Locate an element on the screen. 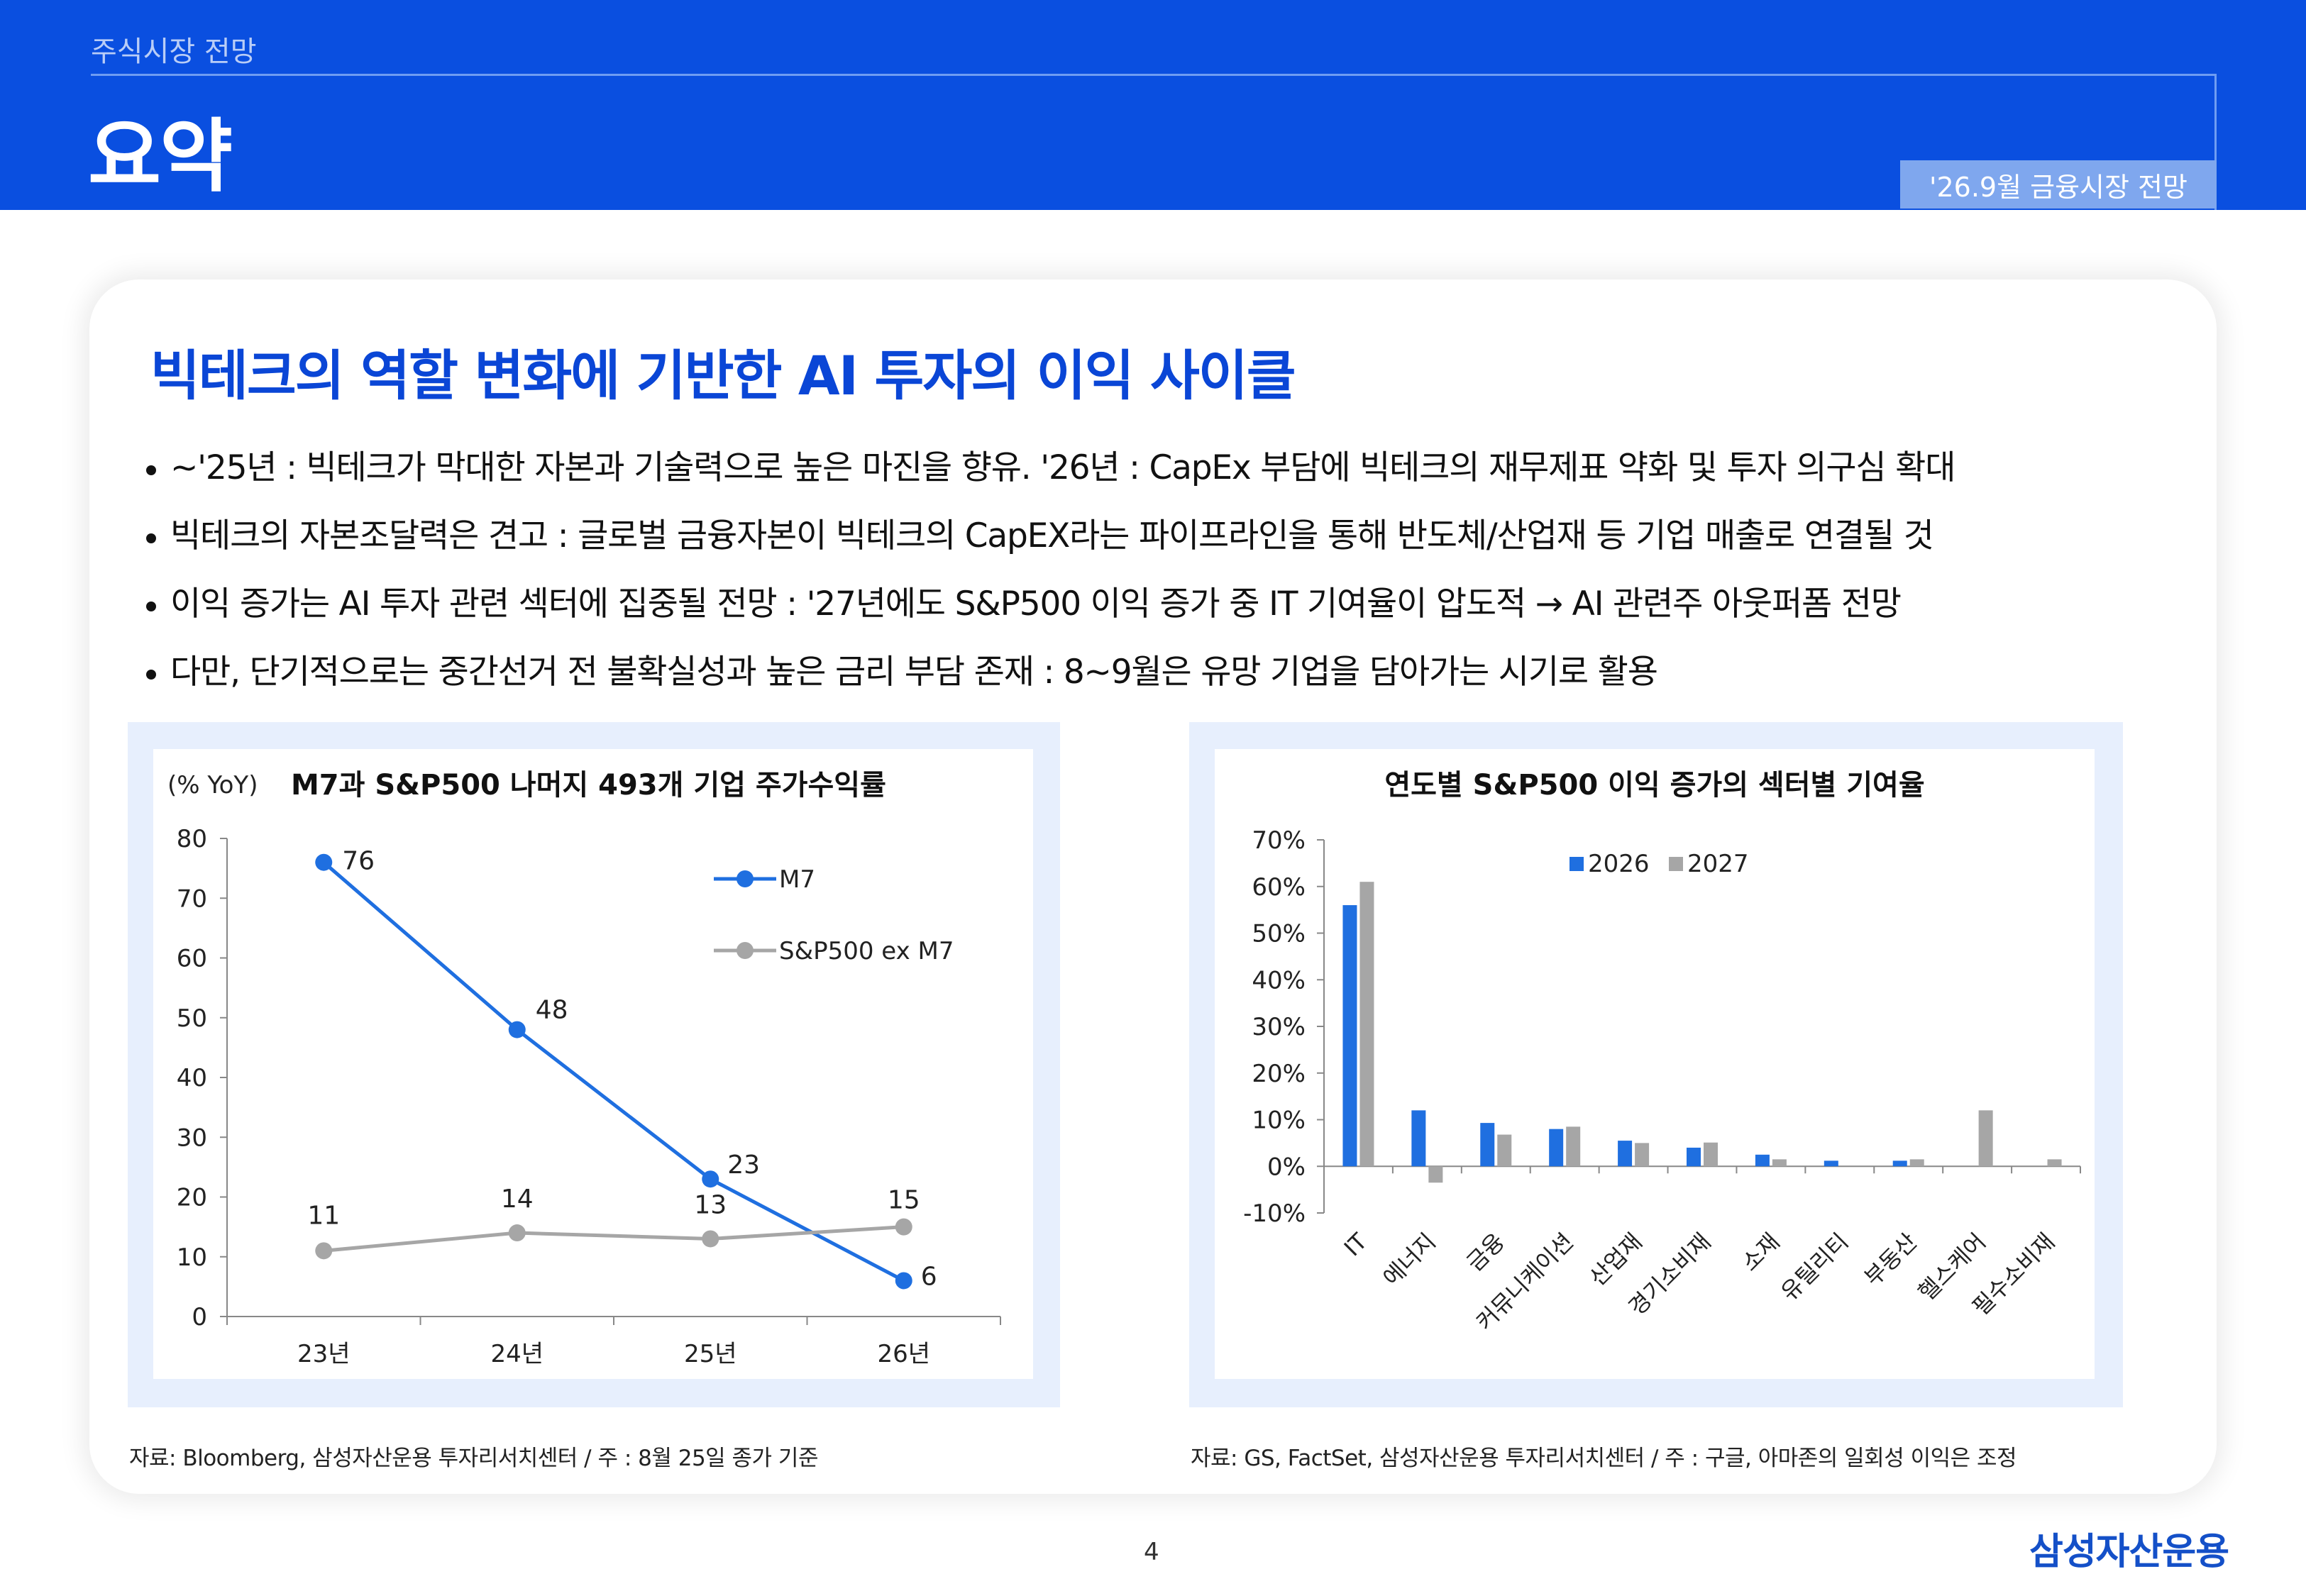  chart-title: M7과 S&P500 나머지 493개 기업 주가수익률 is located at coordinates (588, 785).